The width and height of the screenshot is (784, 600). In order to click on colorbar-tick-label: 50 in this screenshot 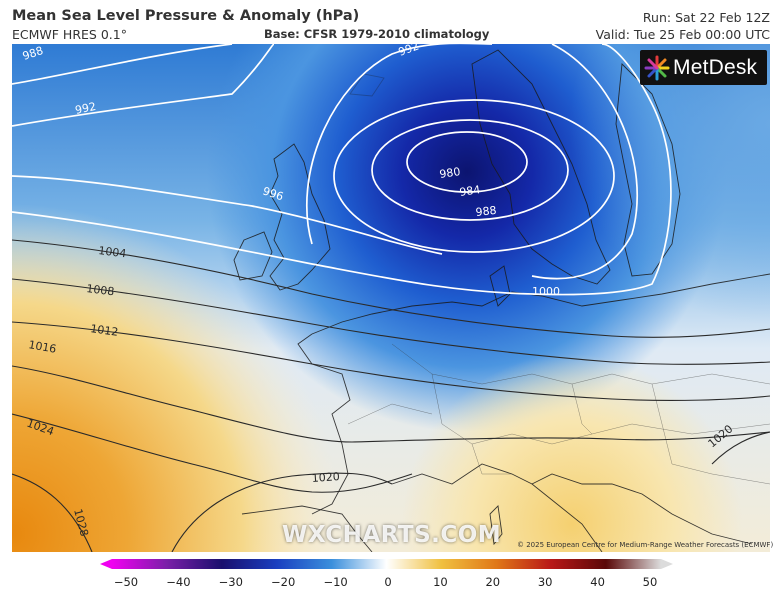, I will do `click(650, 582)`.